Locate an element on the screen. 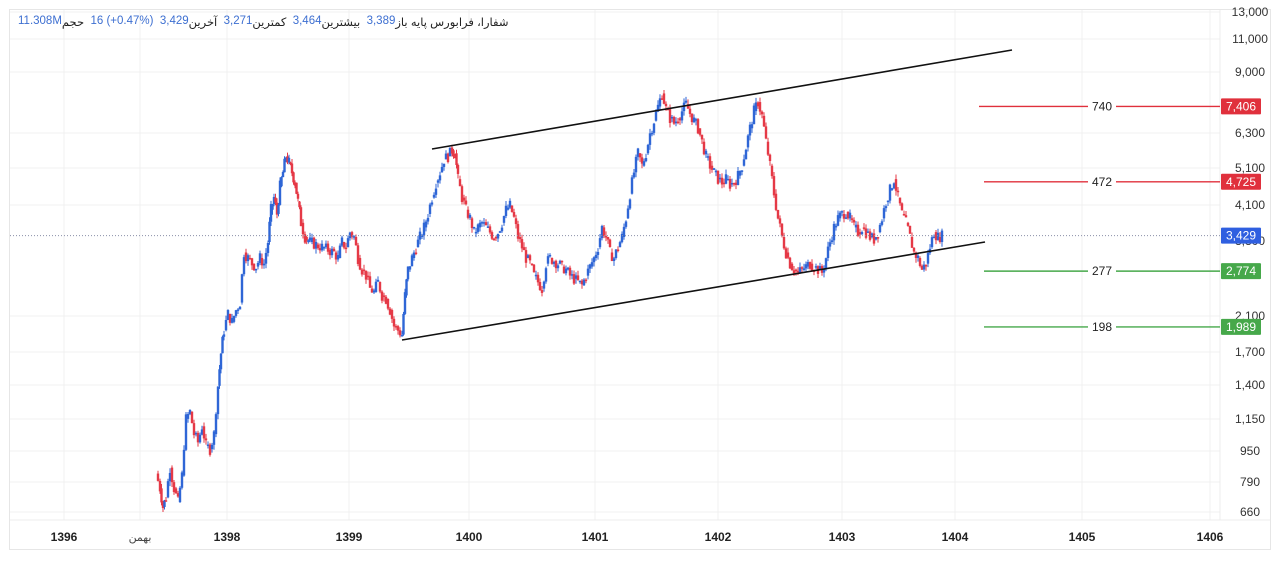 The width and height of the screenshot is (1280, 561). price-tick: 13,000 is located at coordinates (1250, 12).